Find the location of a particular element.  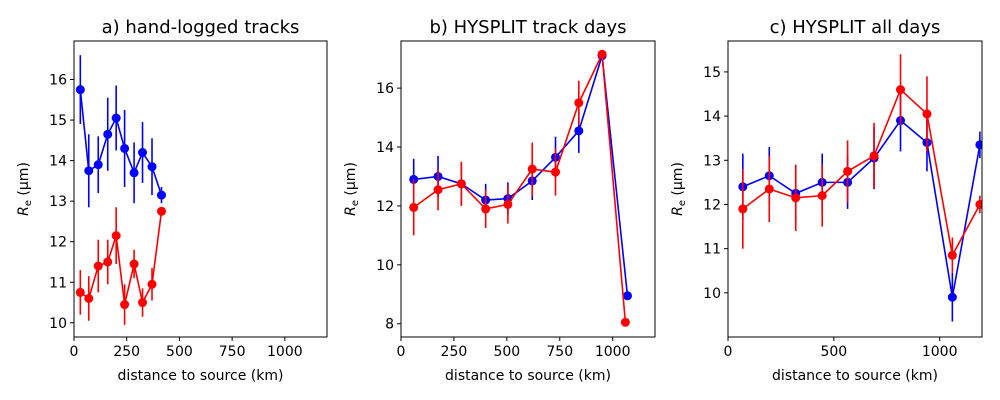

x-axis-label: distance to source (km) is located at coordinates (201, 376).